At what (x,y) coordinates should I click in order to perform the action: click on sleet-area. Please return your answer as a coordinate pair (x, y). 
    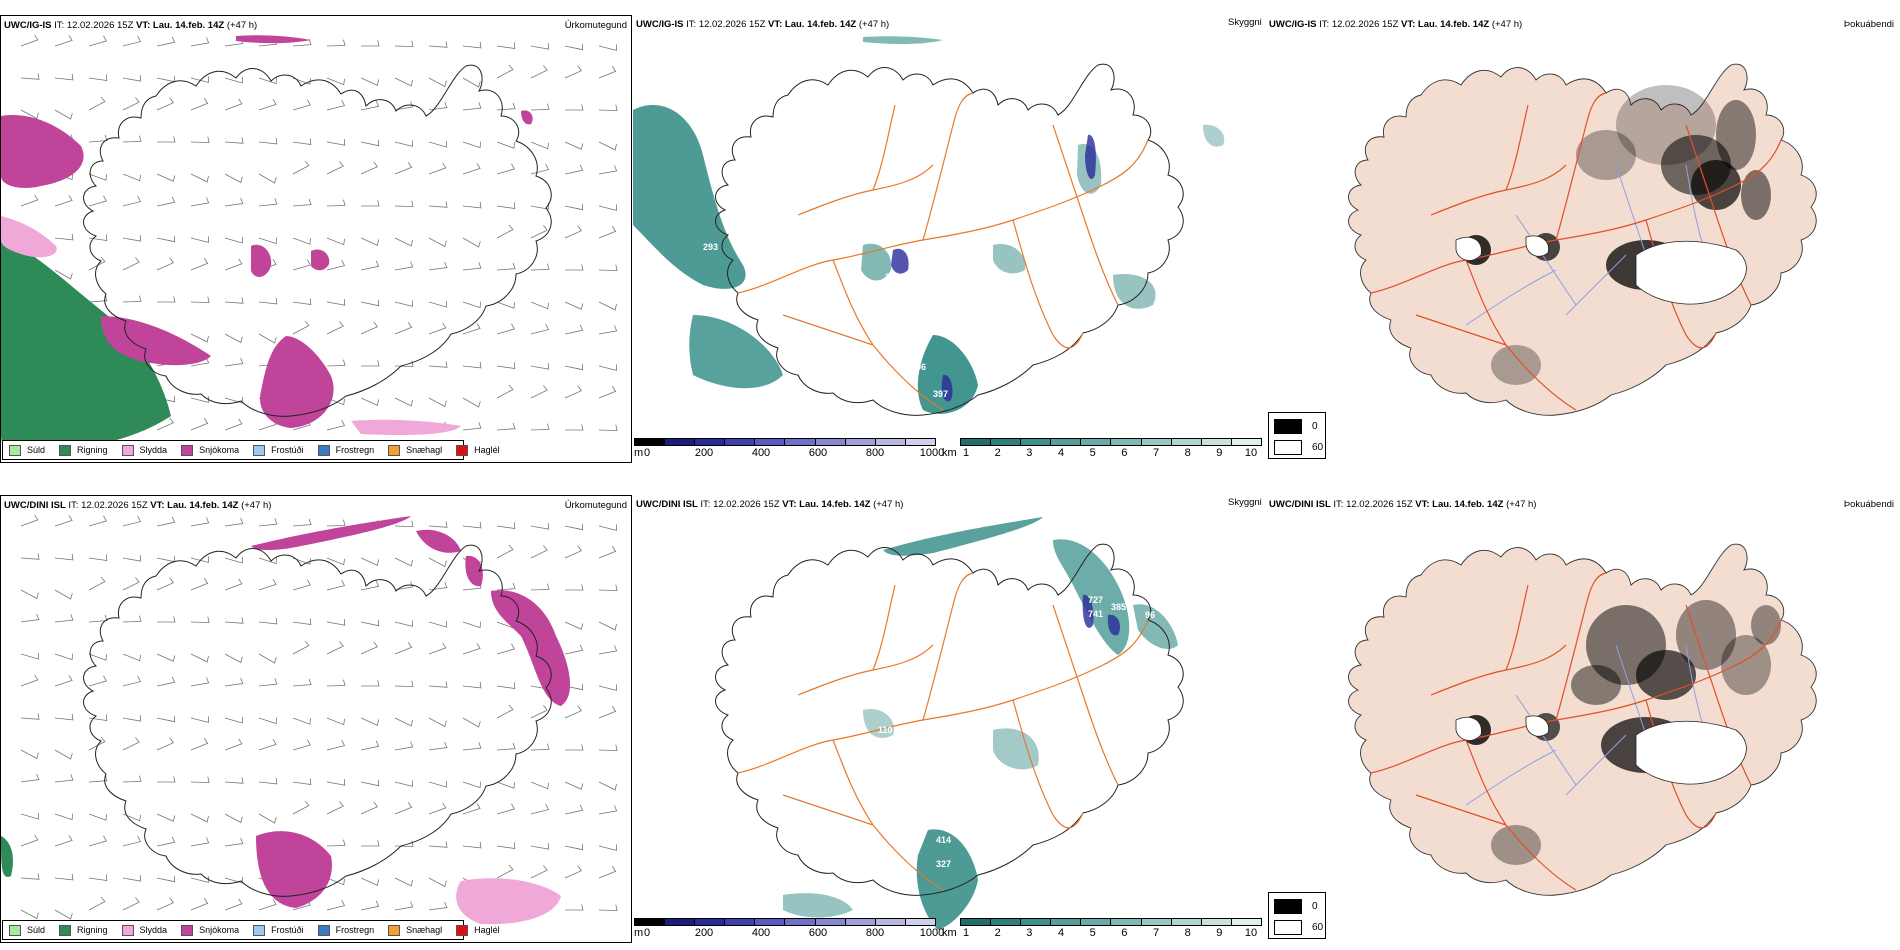
    Looking at the image, I should click on (29, 237).